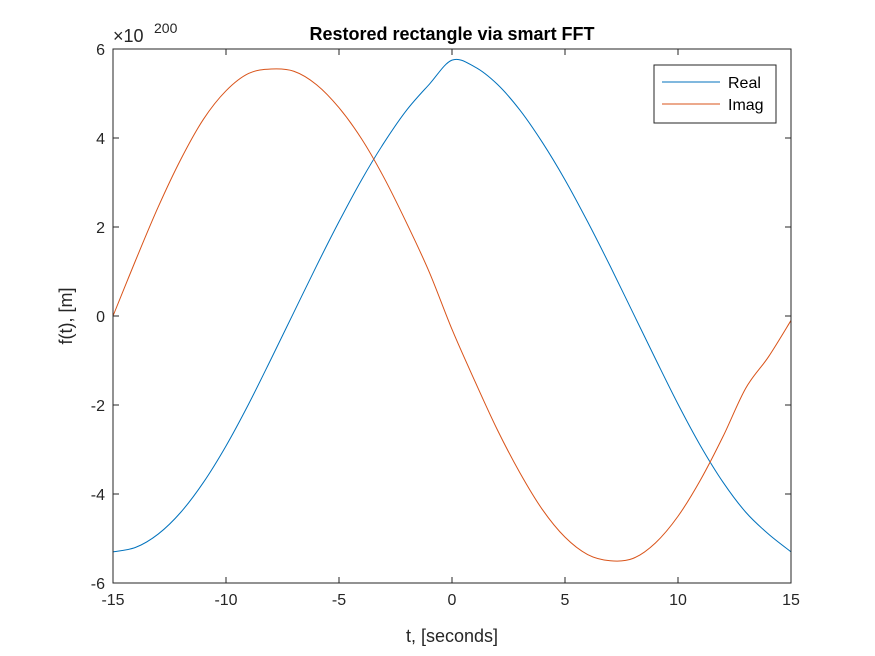 This screenshot has height=656, width=875. I want to click on y-tick-label: 6, so click(100, 50).